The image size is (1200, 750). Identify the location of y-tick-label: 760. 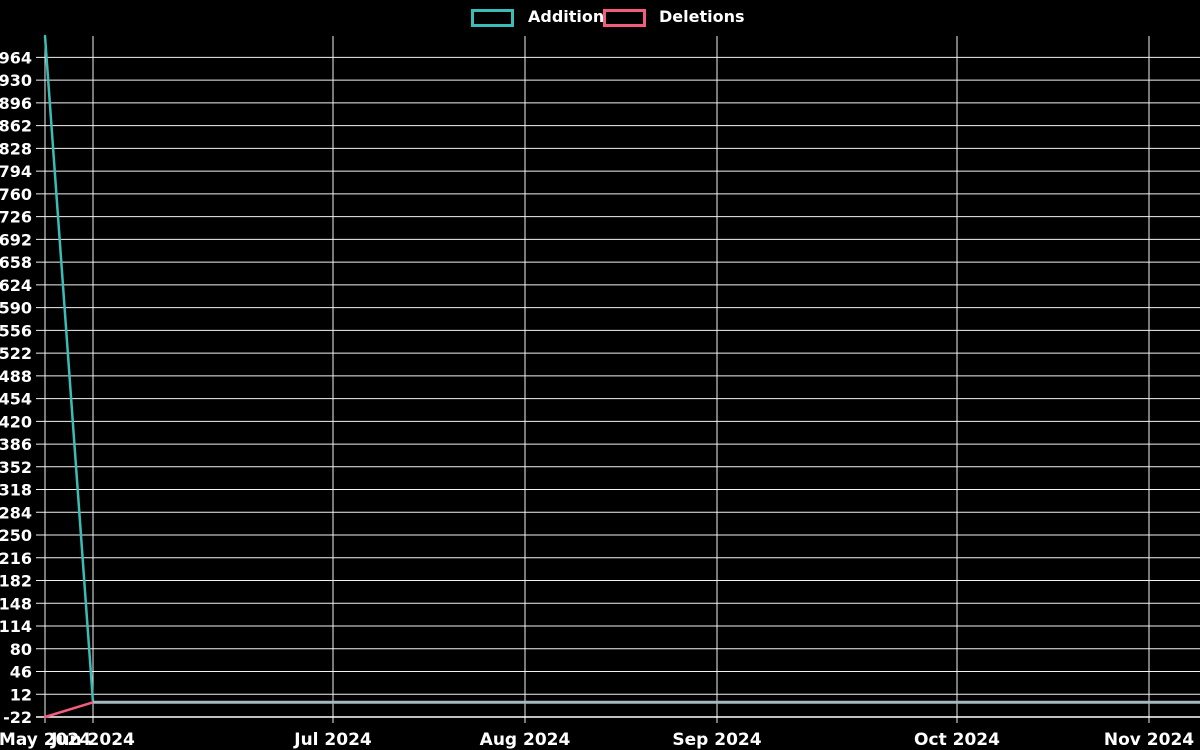
(16, 194).